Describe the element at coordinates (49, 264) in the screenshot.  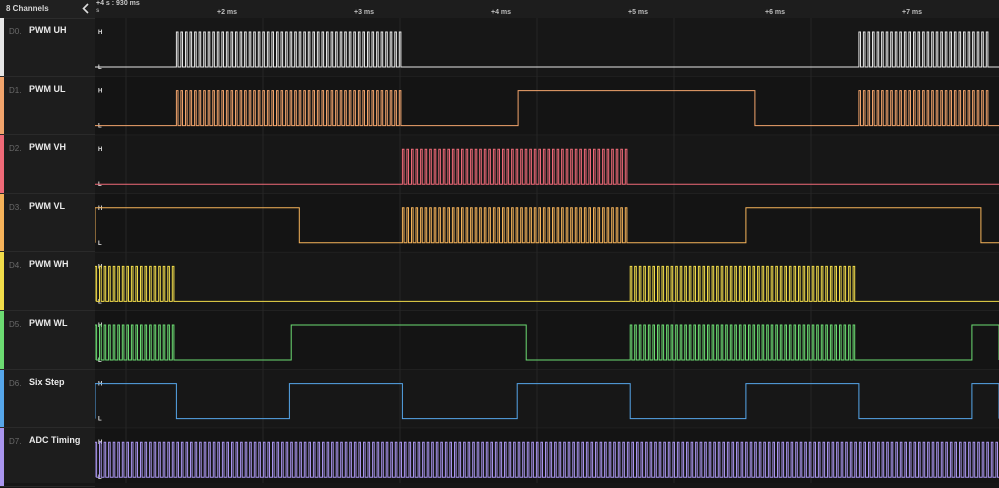
I see `channel-name: PWM WH` at that location.